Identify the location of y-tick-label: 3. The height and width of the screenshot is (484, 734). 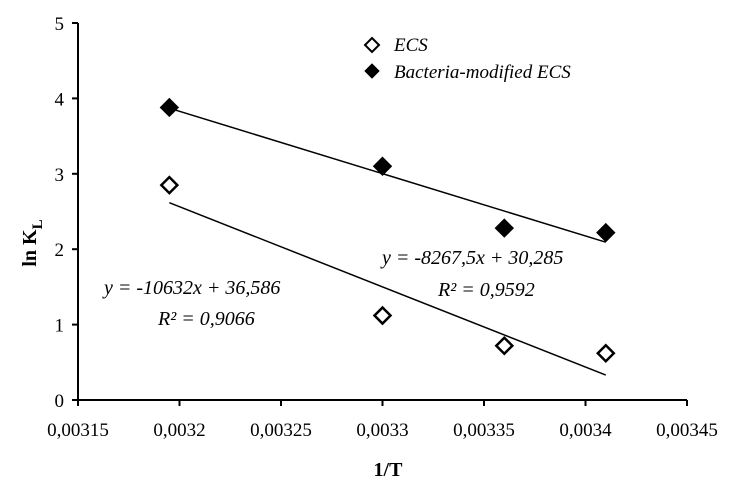
(60, 175).